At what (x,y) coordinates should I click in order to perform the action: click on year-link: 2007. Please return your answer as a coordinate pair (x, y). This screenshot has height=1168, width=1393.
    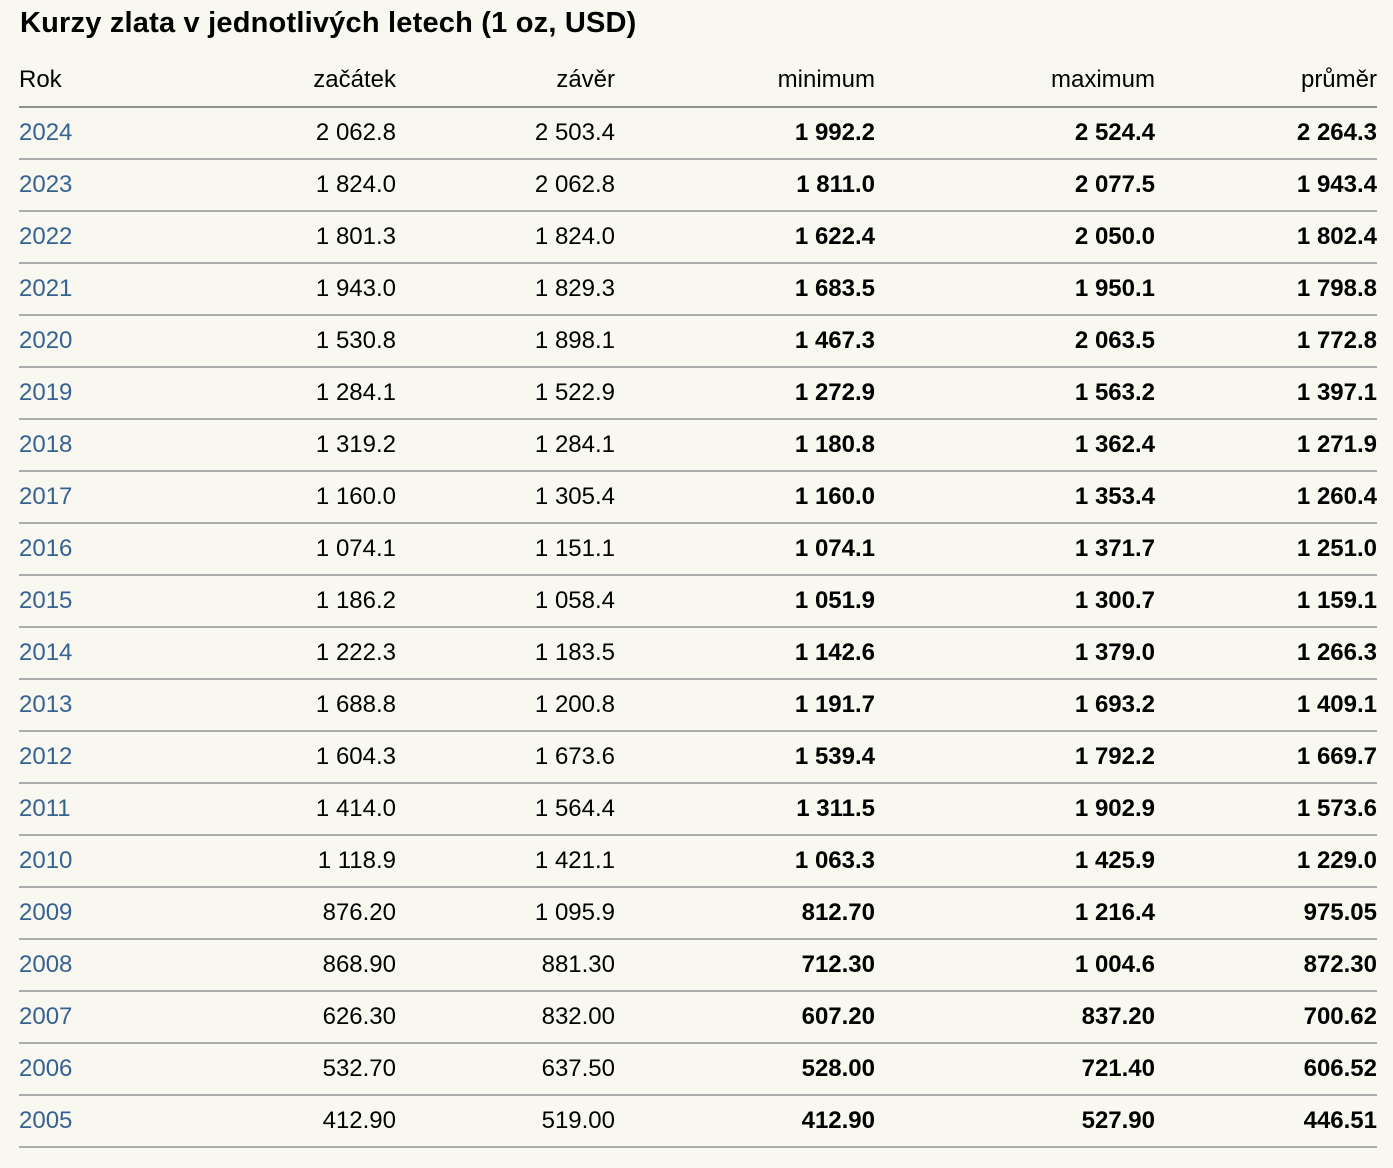
    Looking at the image, I should click on (46, 1016).